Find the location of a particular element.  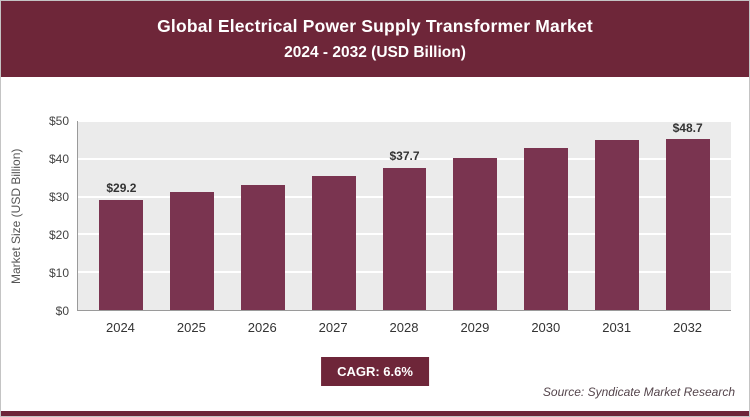

y-axis-ticks: $0 $10 $20 $30 $40 $50 is located at coordinates (54, 216).